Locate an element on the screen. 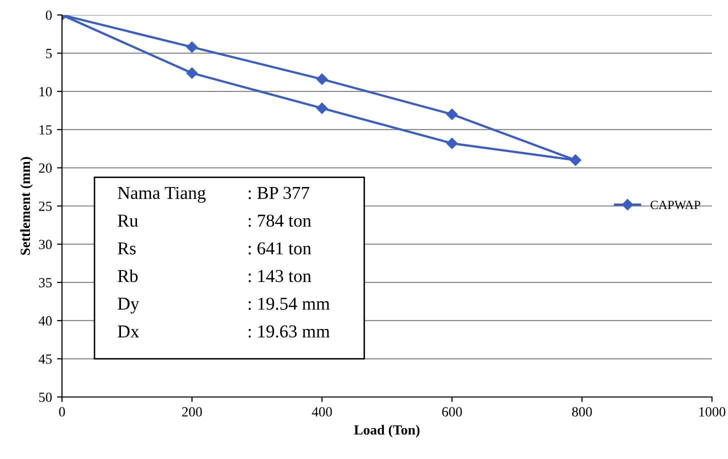 The height and width of the screenshot is (459, 728). annotation: : 784 ton is located at coordinates (280, 220).